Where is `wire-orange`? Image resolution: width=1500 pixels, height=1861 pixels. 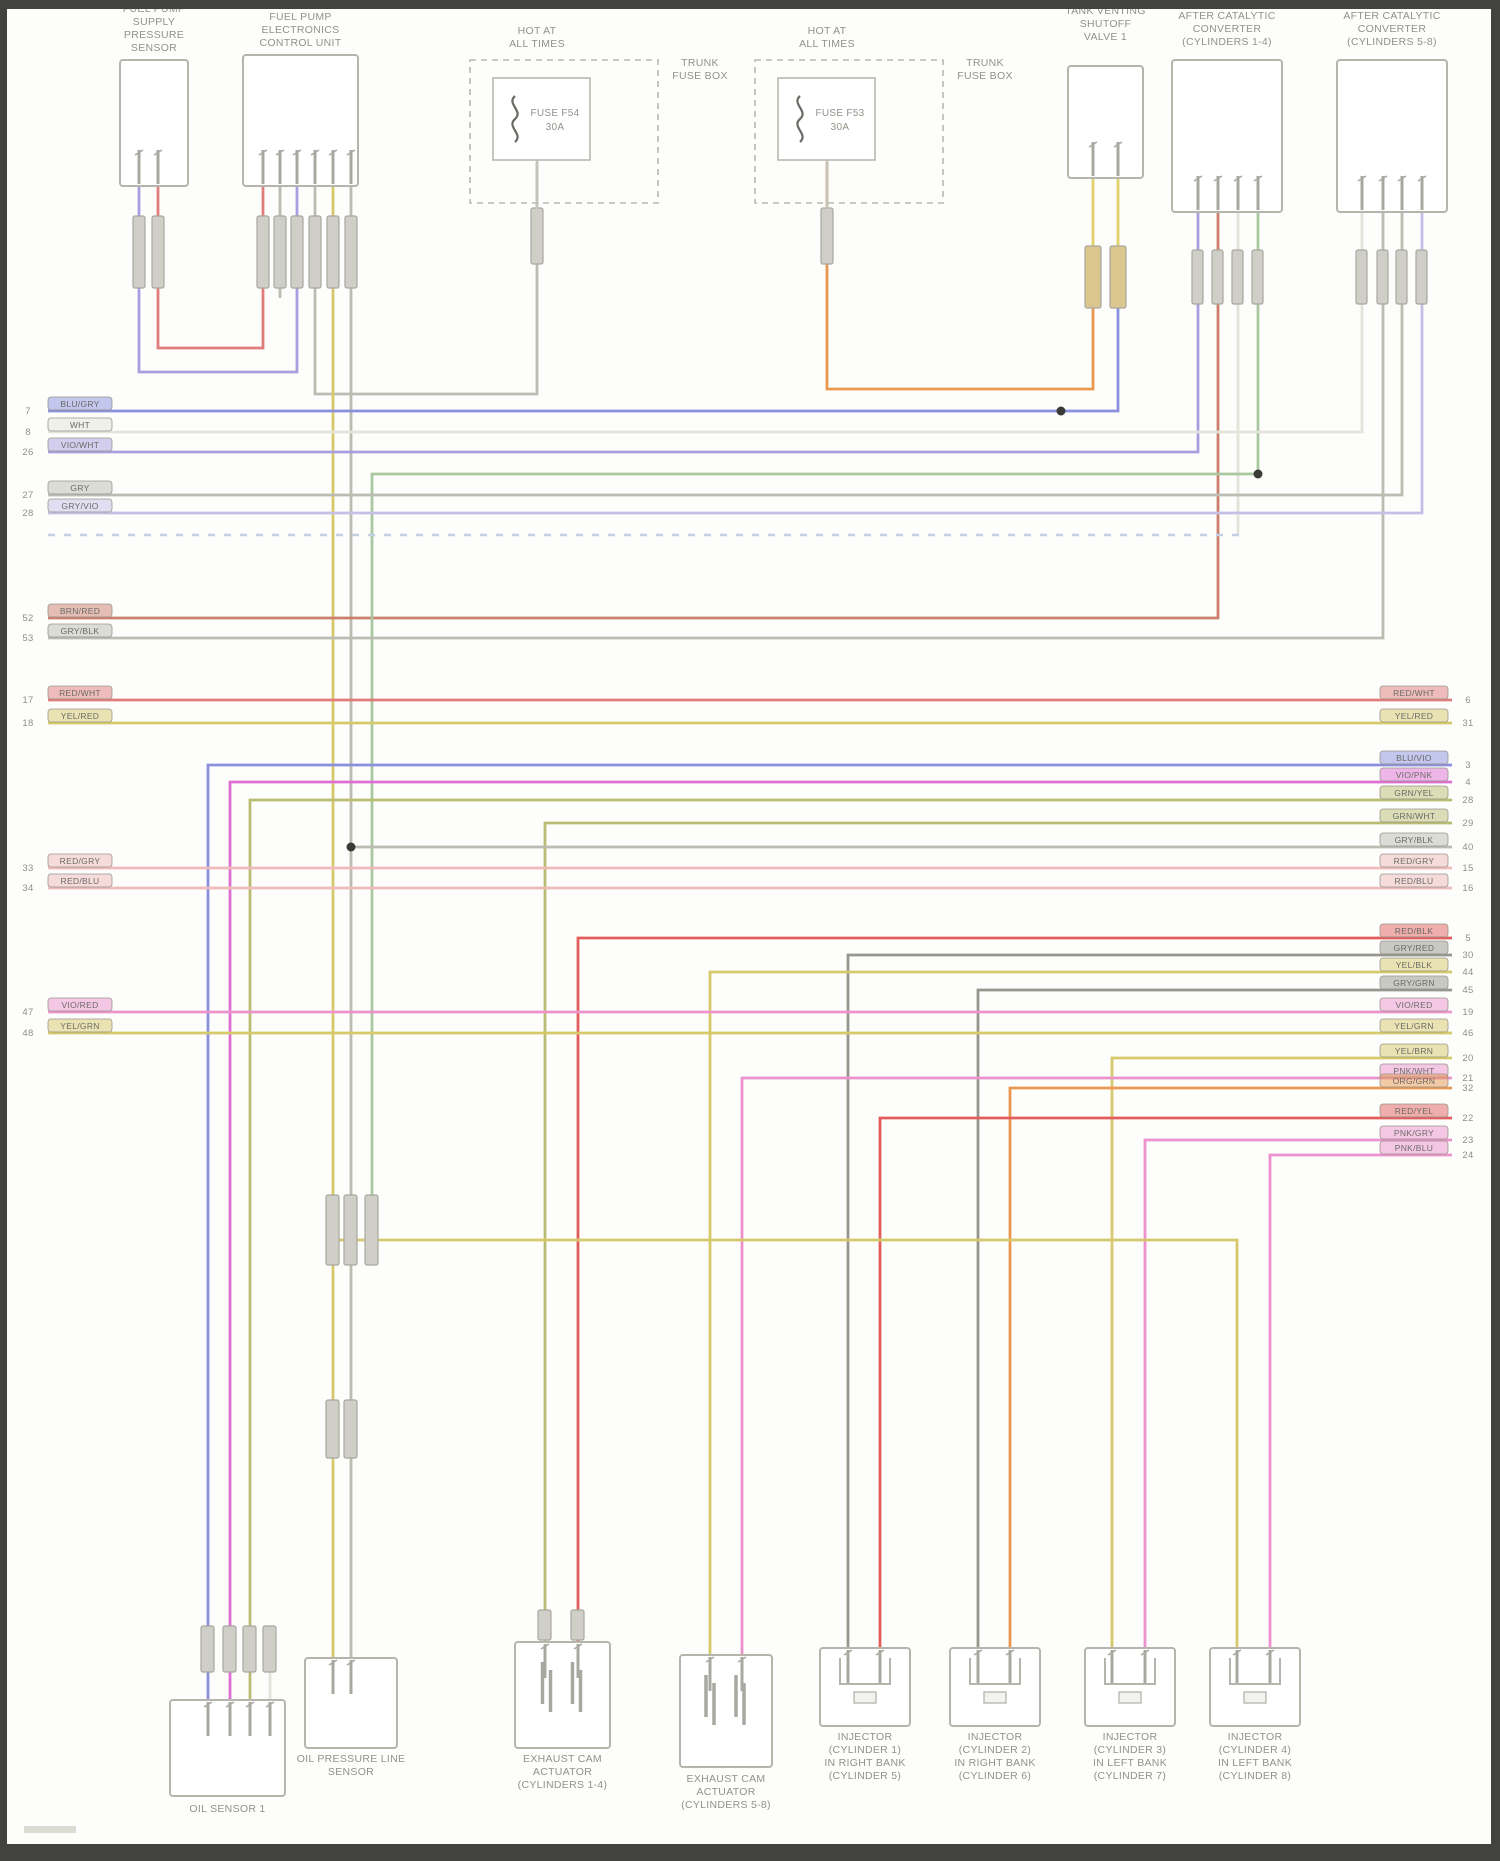
wire-orange is located at coordinates (1230, 1367).